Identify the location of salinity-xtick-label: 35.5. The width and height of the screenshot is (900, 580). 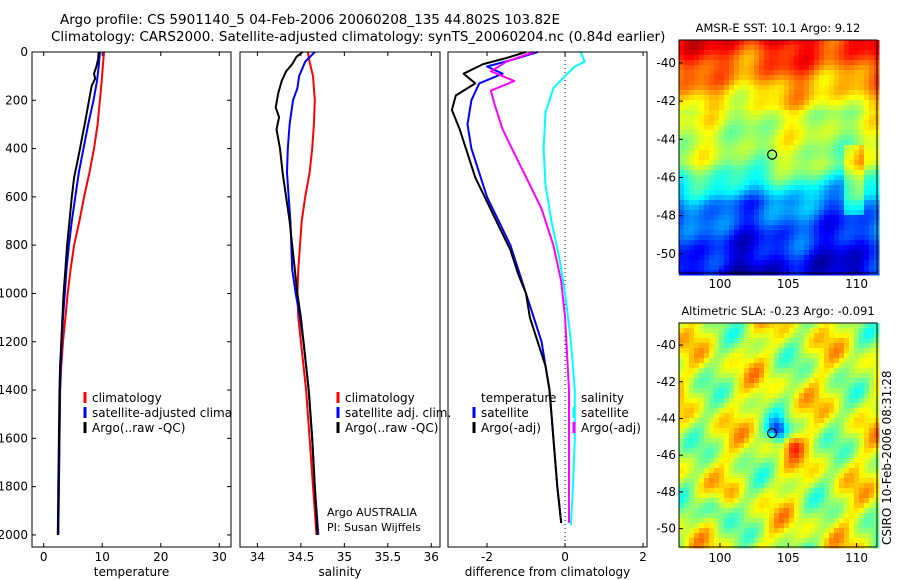
(387, 557).